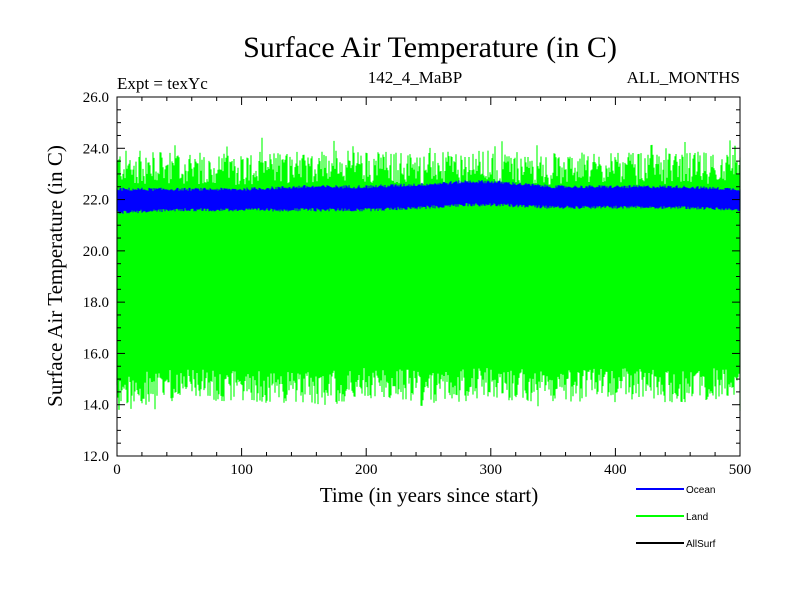  I want to click on x-tick-label: 400, so click(615, 470).